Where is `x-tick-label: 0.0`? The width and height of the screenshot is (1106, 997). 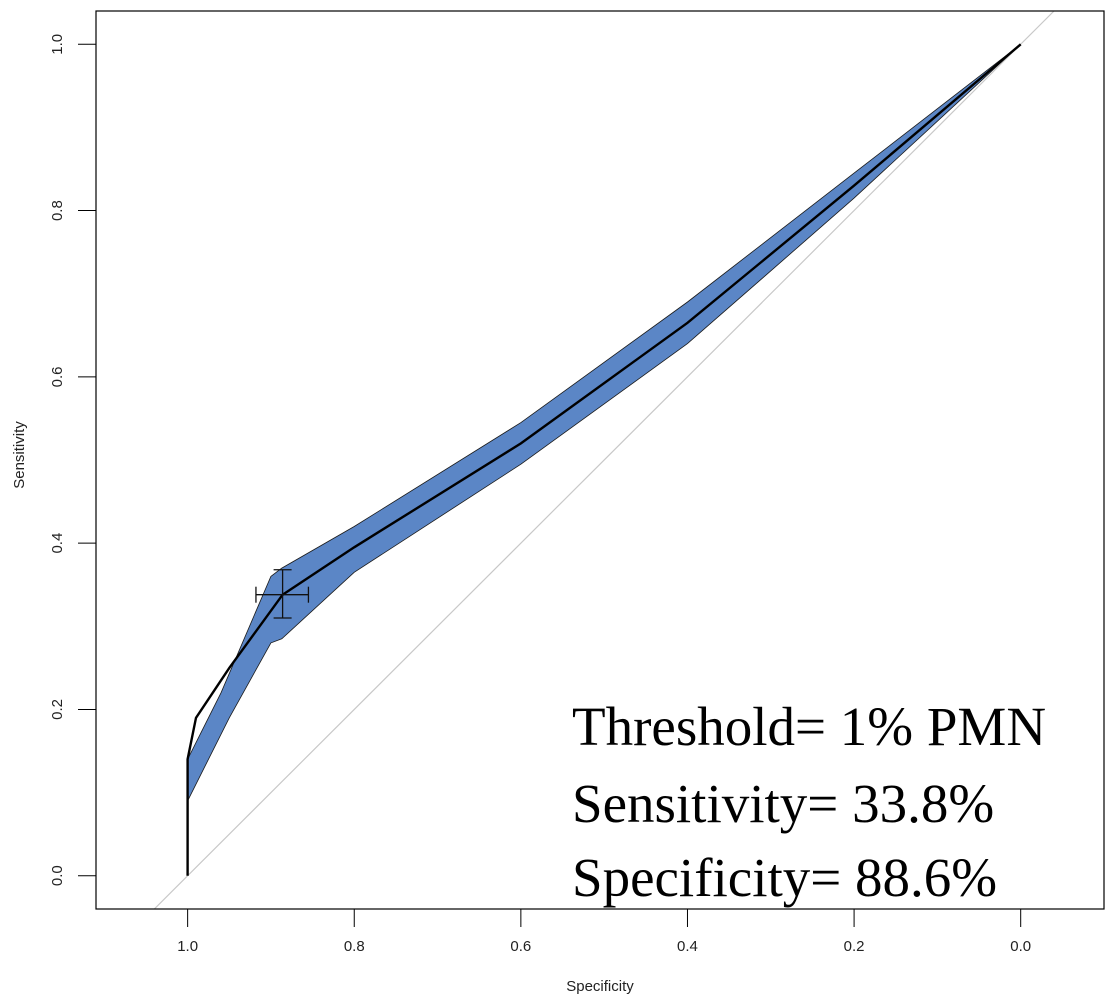
x-tick-label: 0.0 is located at coordinates (1020, 946).